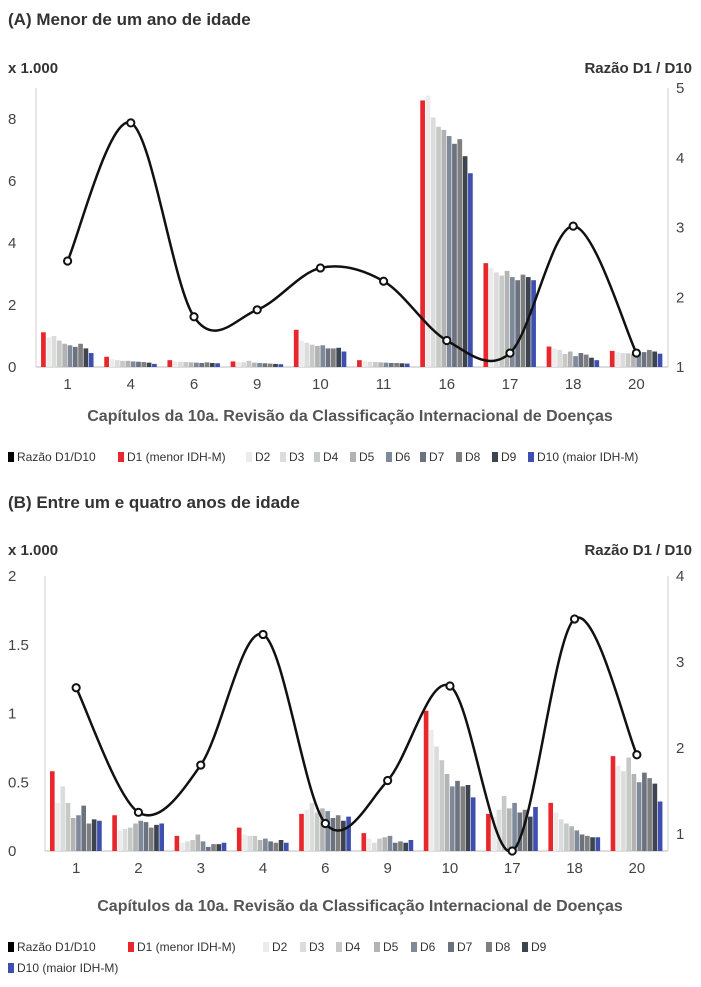 This screenshot has width=701, height=987. I want to click on panel-b-bar-4-d10, so click(286, 846).